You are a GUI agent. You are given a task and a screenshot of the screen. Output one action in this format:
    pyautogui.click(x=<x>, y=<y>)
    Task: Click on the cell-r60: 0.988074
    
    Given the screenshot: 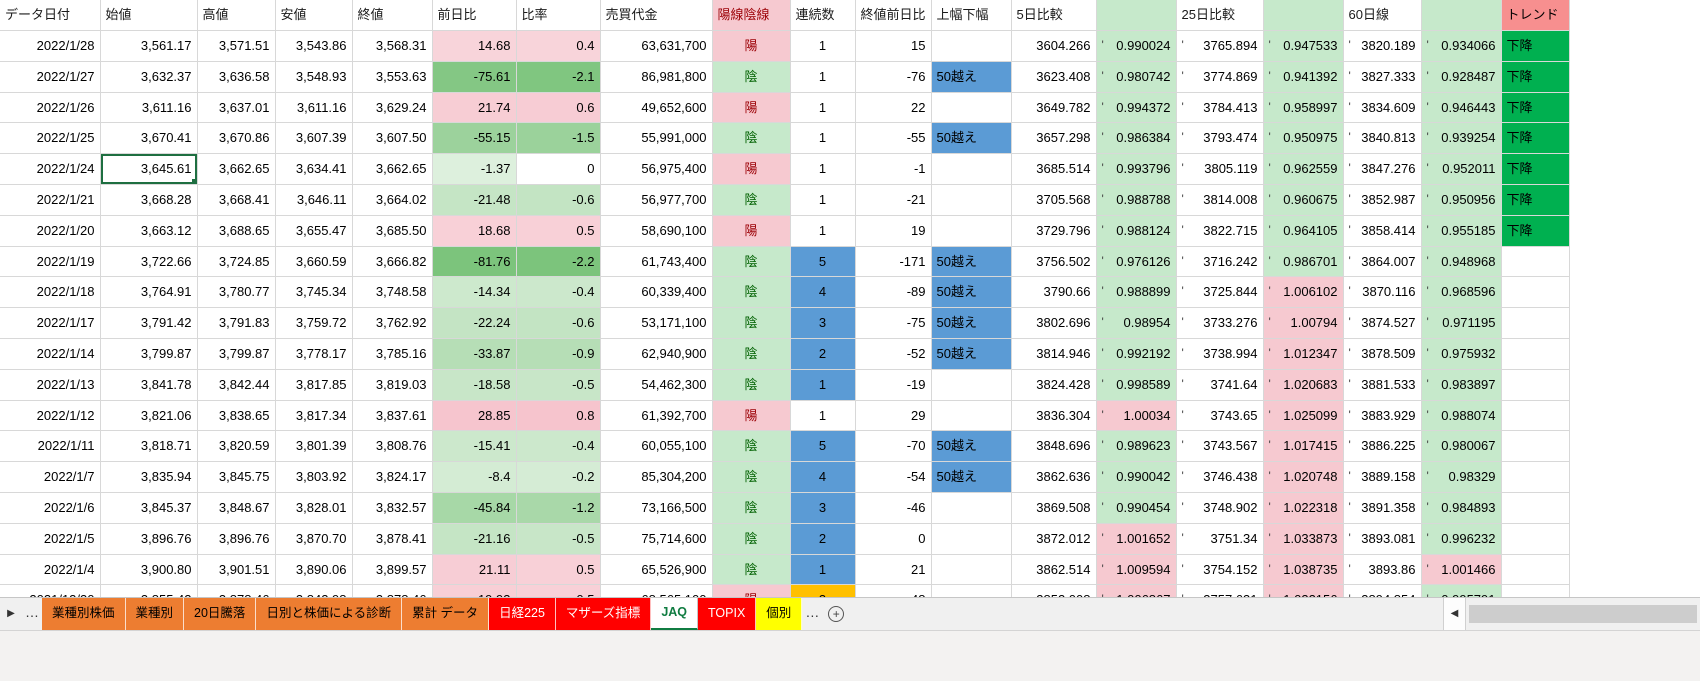 What is the action you would take?
    pyautogui.click(x=1461, y=416)
    